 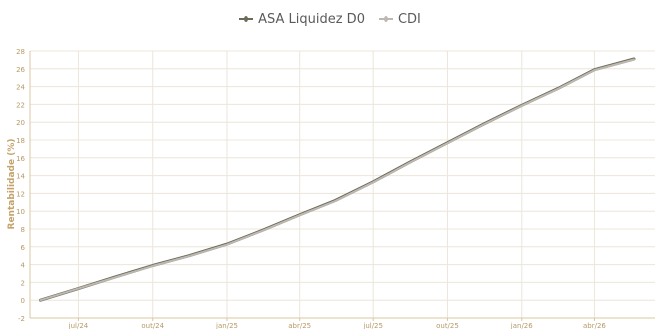 I want to click on y-tick-label: 4, so click(x=23, y=266).